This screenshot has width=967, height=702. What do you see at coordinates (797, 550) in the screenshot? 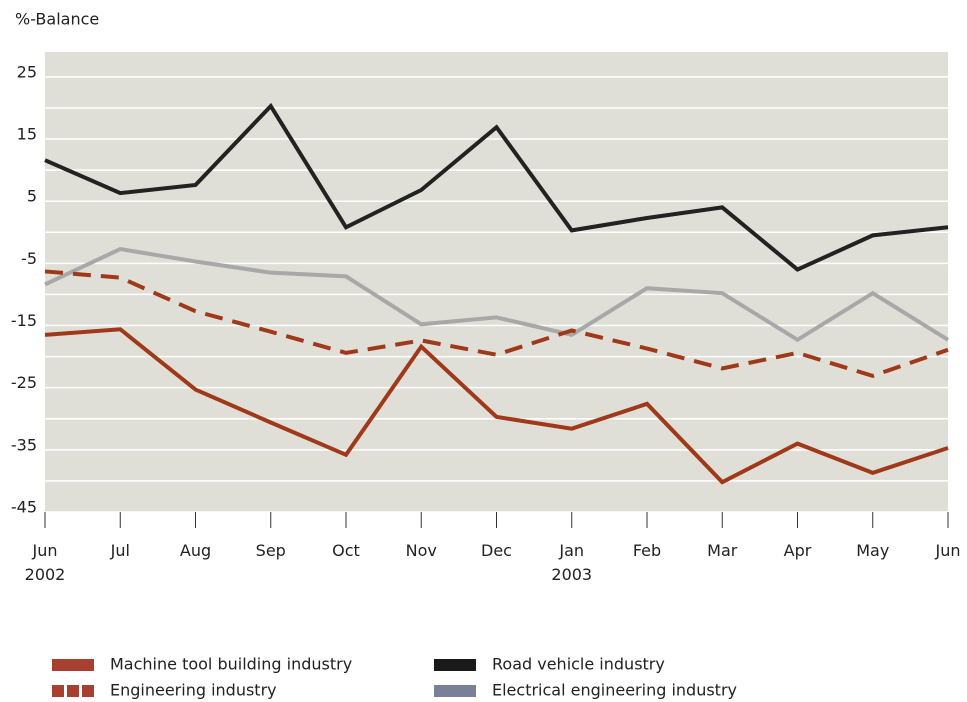
I see `x-tick-label: Apr` at bounding box center [797, 550].